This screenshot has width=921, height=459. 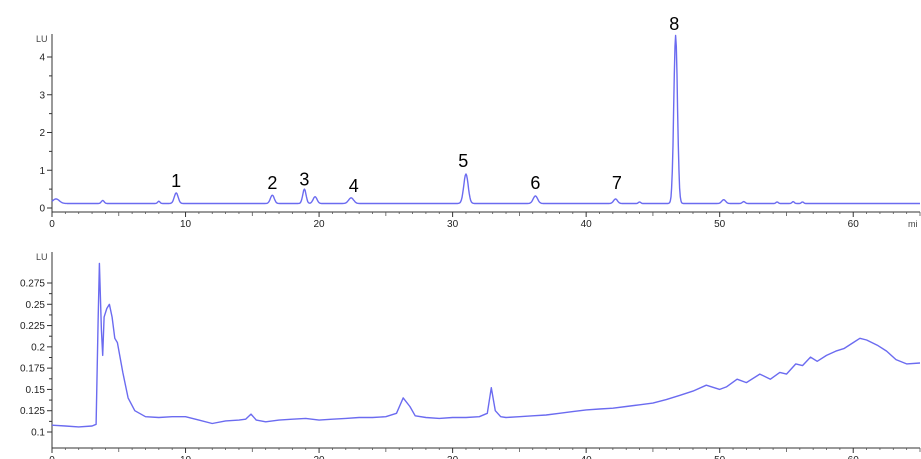 I want to click on y-tick-label: 0.15, so click(x=36, y=390).